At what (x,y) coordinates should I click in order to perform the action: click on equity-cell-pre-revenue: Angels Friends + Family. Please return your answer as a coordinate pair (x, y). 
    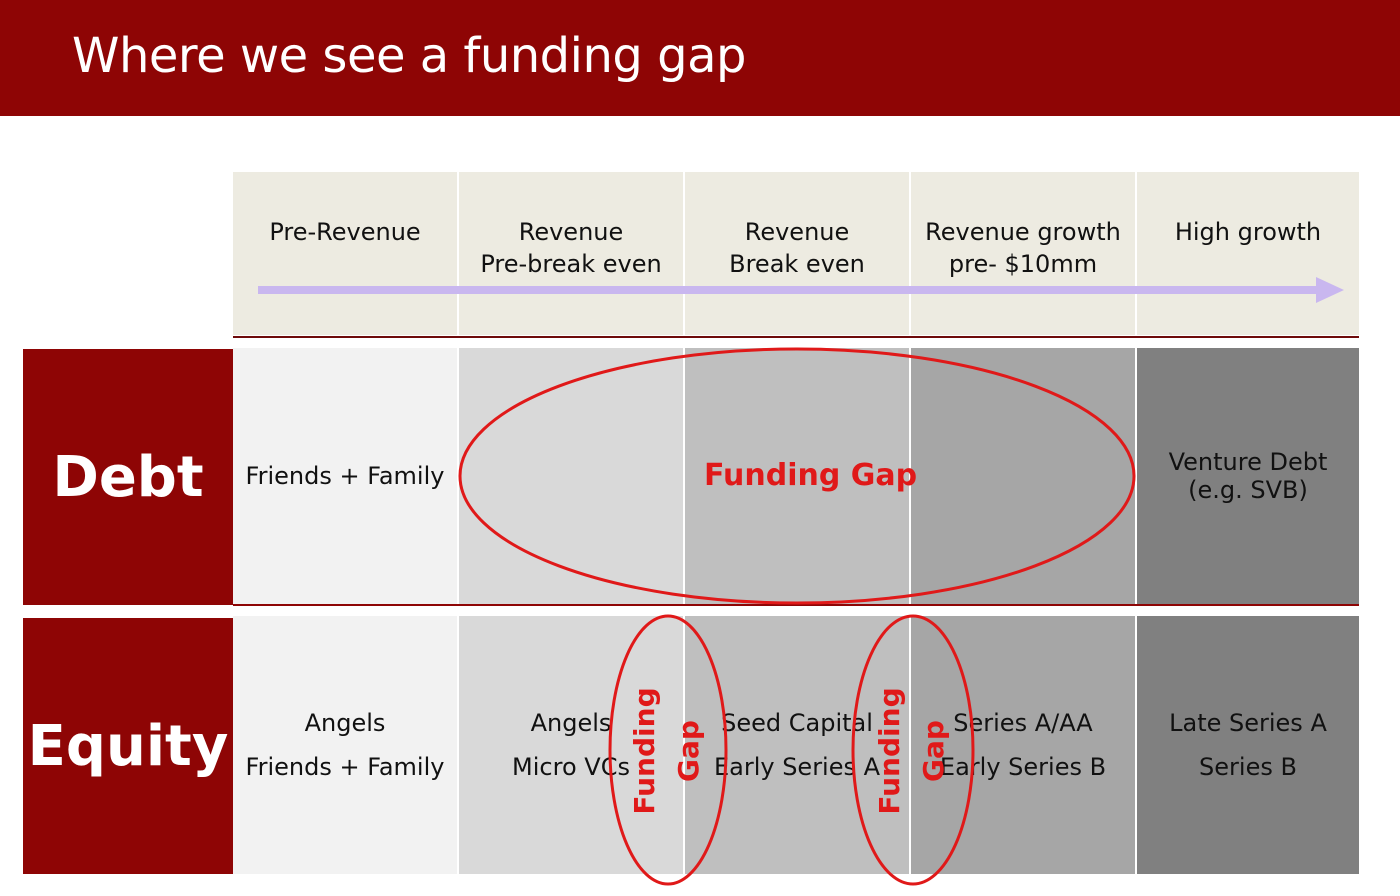
    Looking at the image, I should click on (345, 745).